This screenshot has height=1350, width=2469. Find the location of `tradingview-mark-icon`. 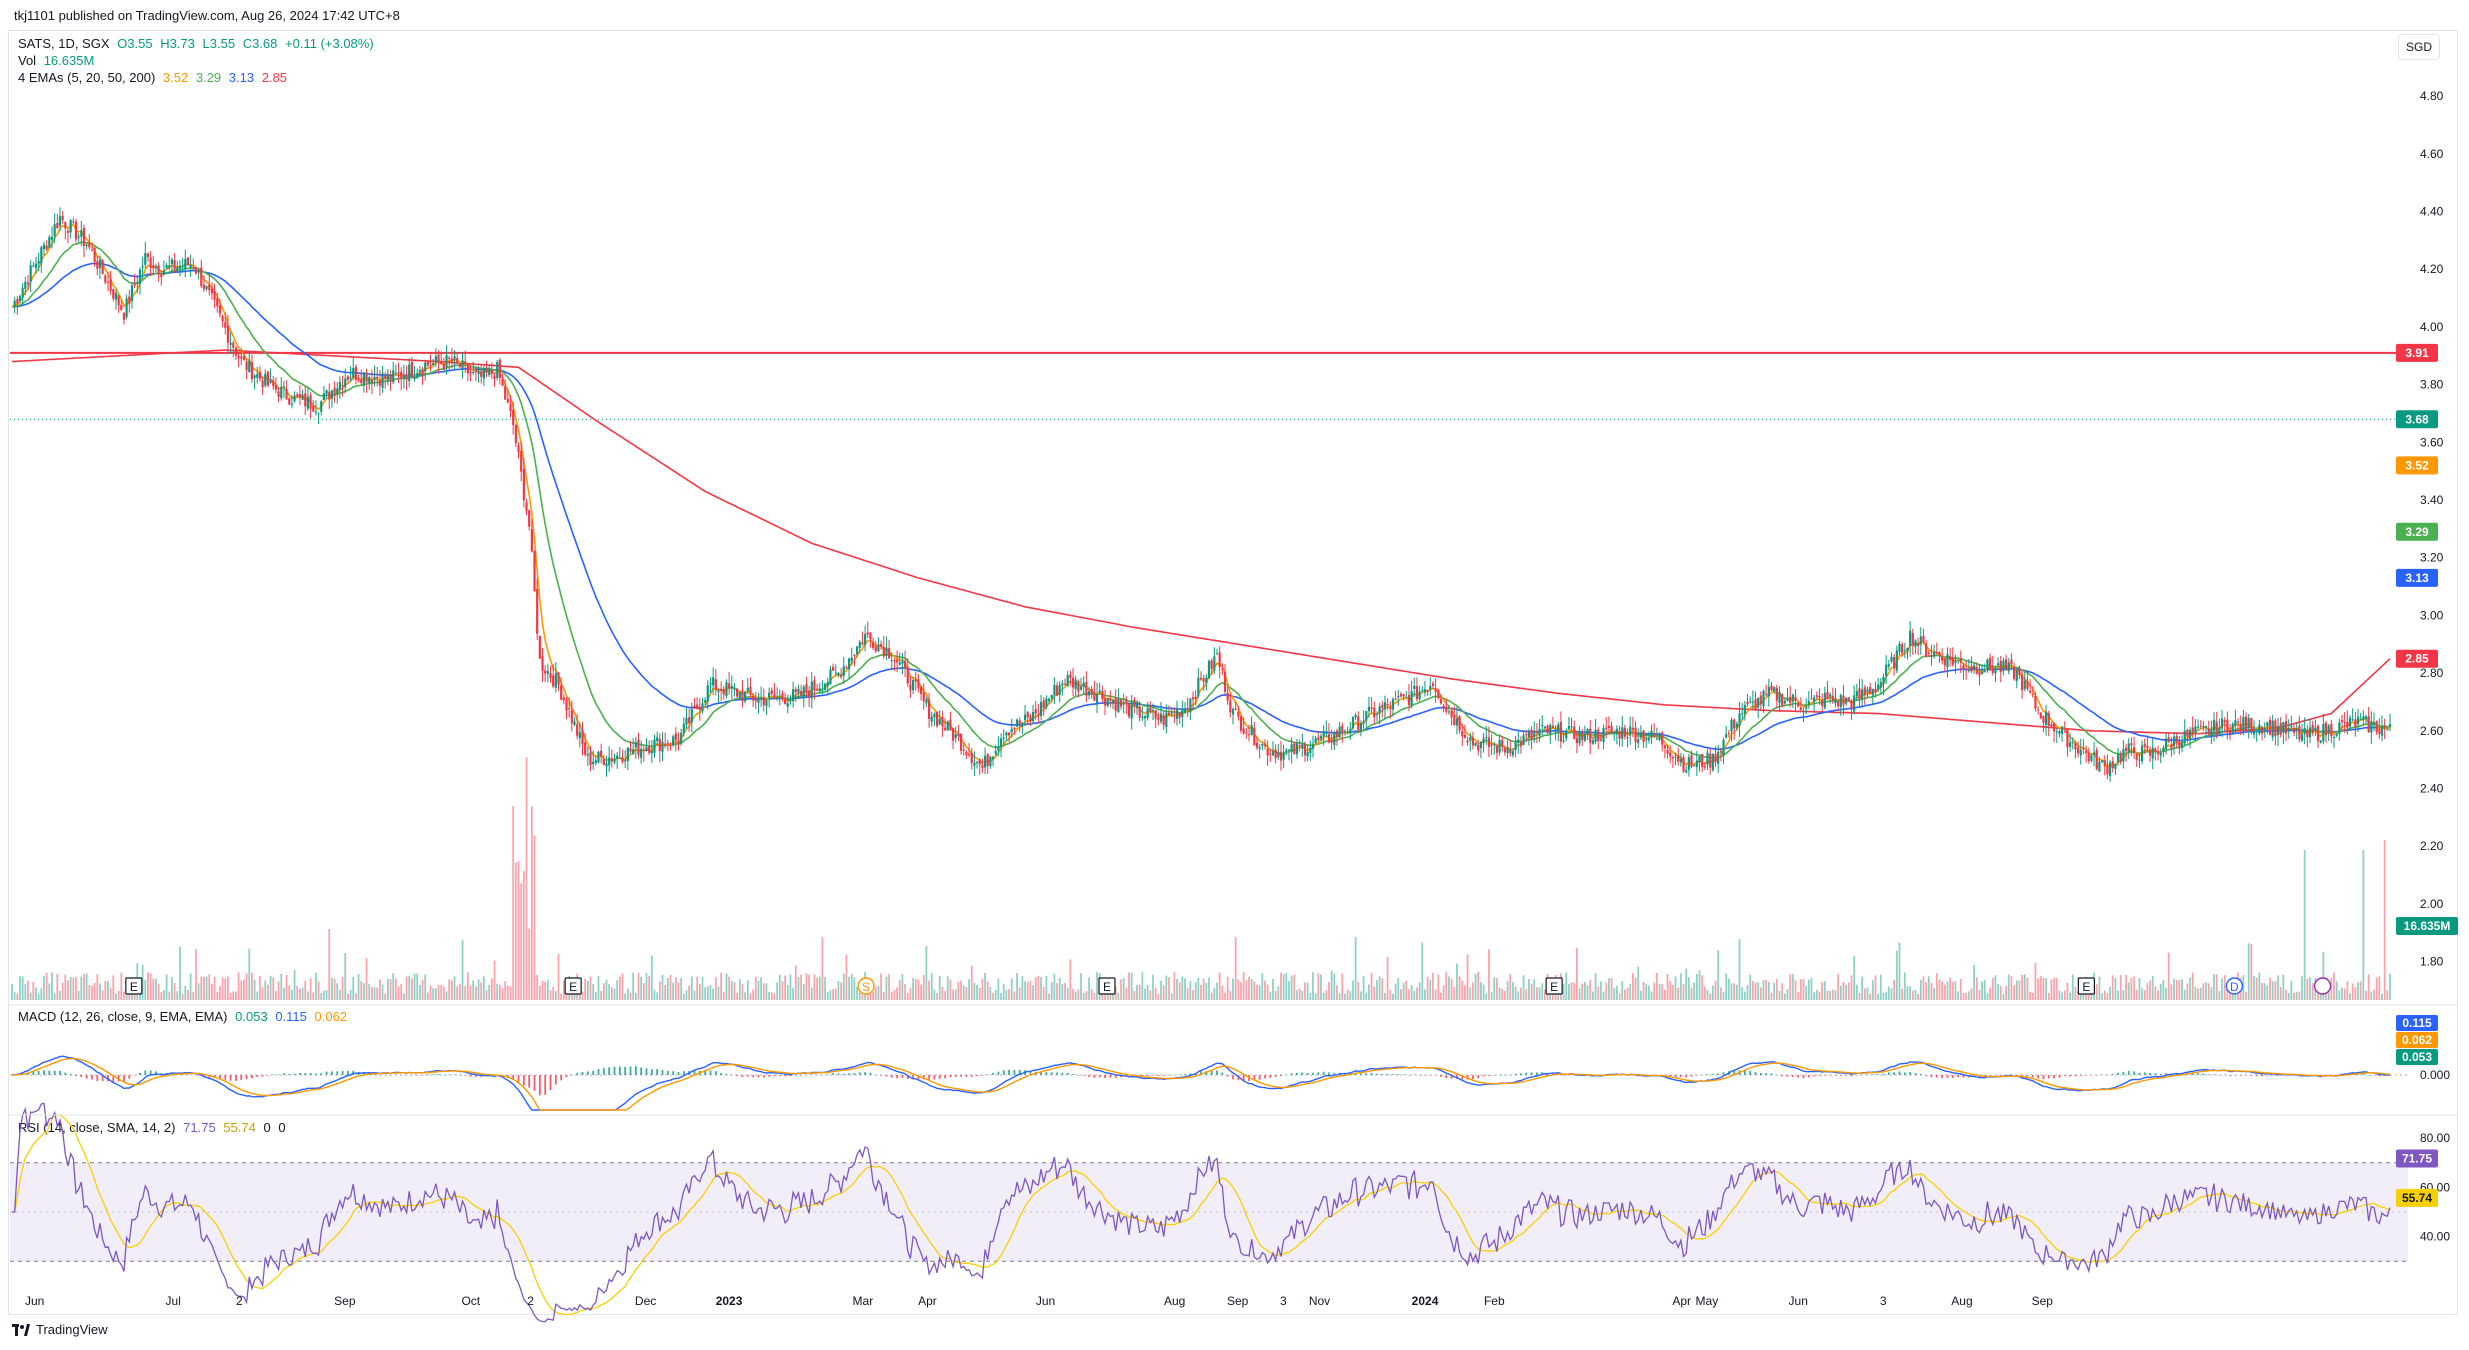

tradingview-mark-icon is located at coordinates (21, 1329).